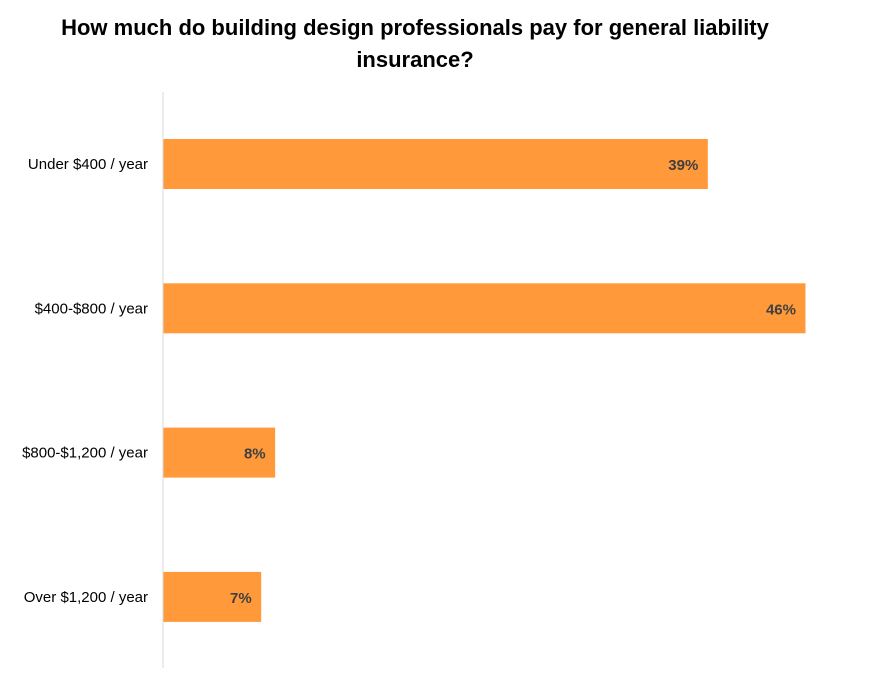 This screenshot has height=684, width=876. I want to click on category-label: $800-$1,200 / year, so click(85, 453).